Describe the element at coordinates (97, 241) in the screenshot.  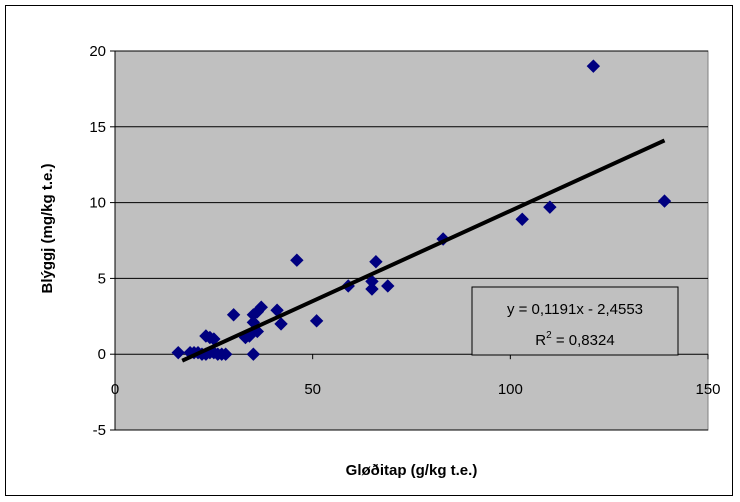
I see `y-tick-labels: -5 0 5 10 15 20` at that location.